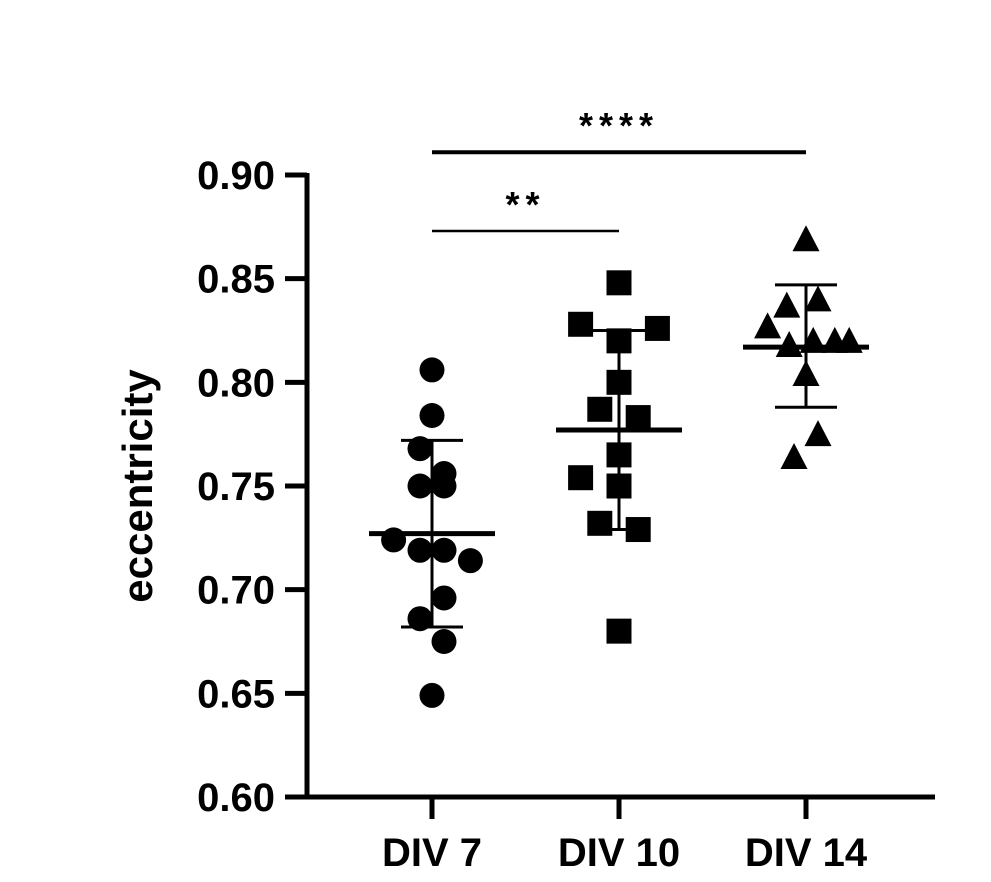 Image resolution: width=991 pixels, height=882 pixels. I want to click on significance-layer: ******, so click(619, 169).